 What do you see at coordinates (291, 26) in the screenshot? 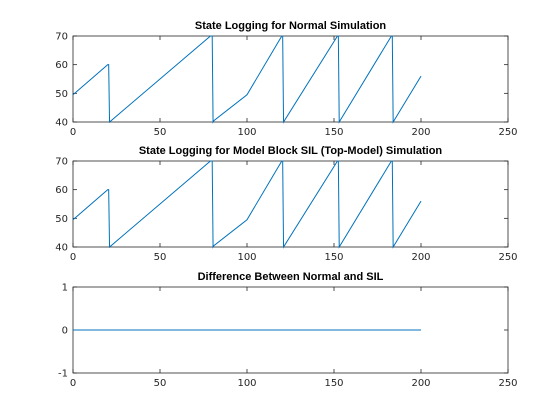
I see `subplot-title: State Logging for Normal Simulation` at bounding box center [291, 26].